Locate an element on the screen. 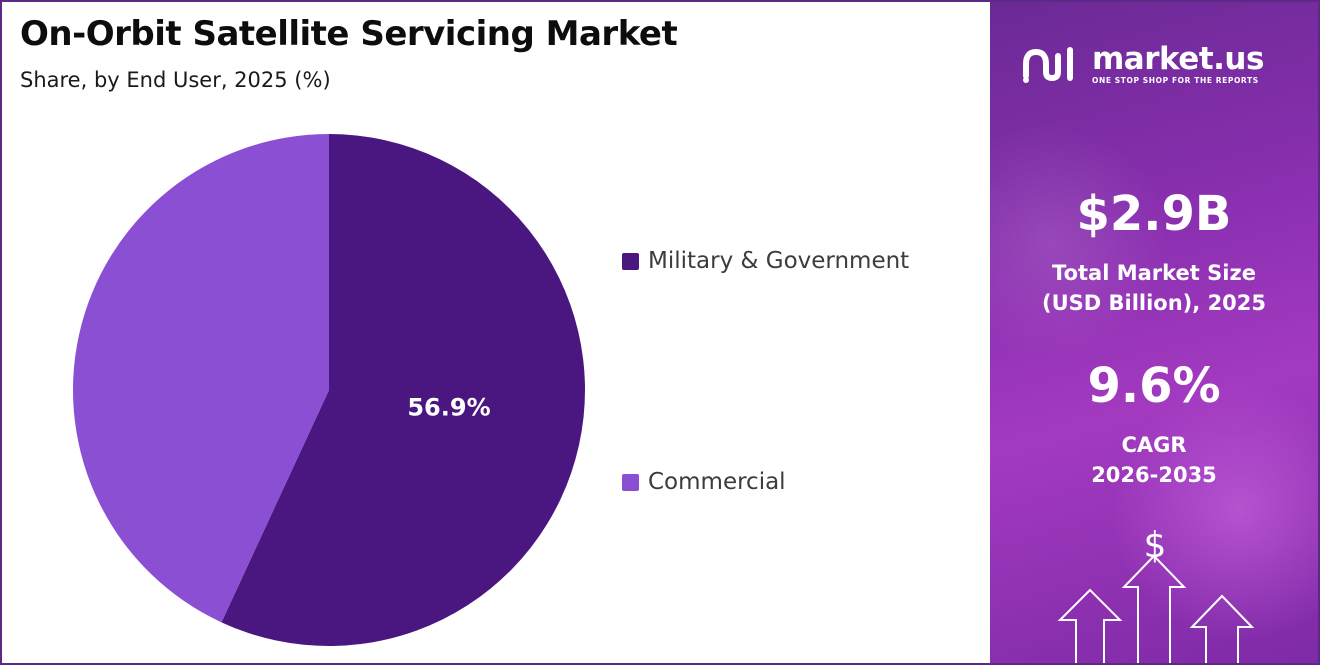 Image resolution: width=1320 pixels, height=665 pixels. chart-title: On-Orbit Satellite Servicing Market is located at coordinates (349, 34).